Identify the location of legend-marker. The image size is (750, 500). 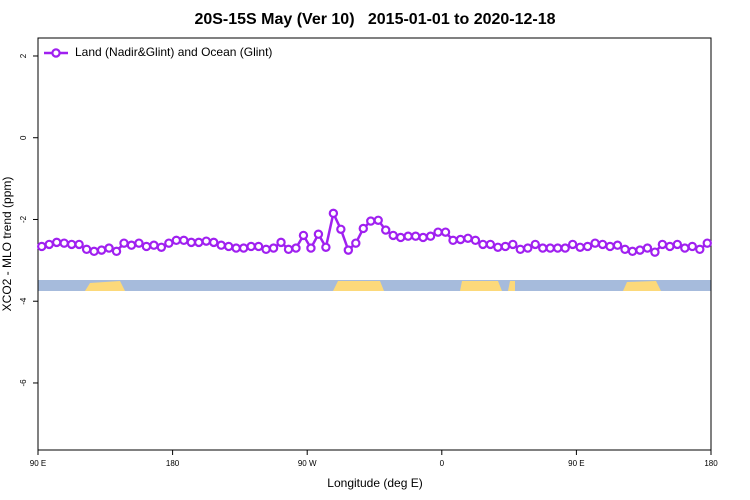
(56, 53).